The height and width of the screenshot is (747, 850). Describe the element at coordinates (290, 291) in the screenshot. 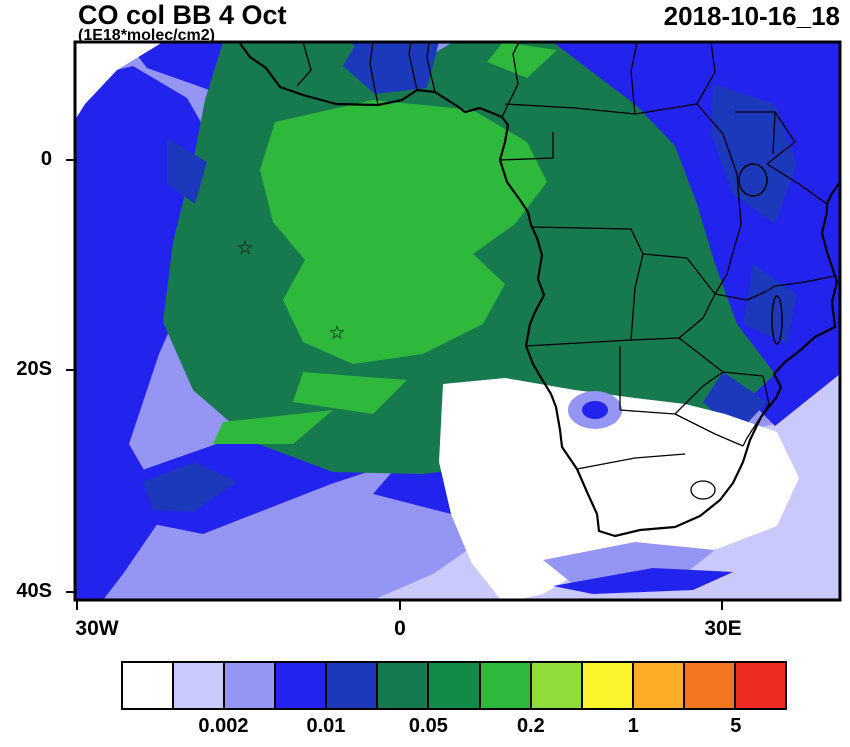

I see `station-markers: ☆ ☆` at that location.